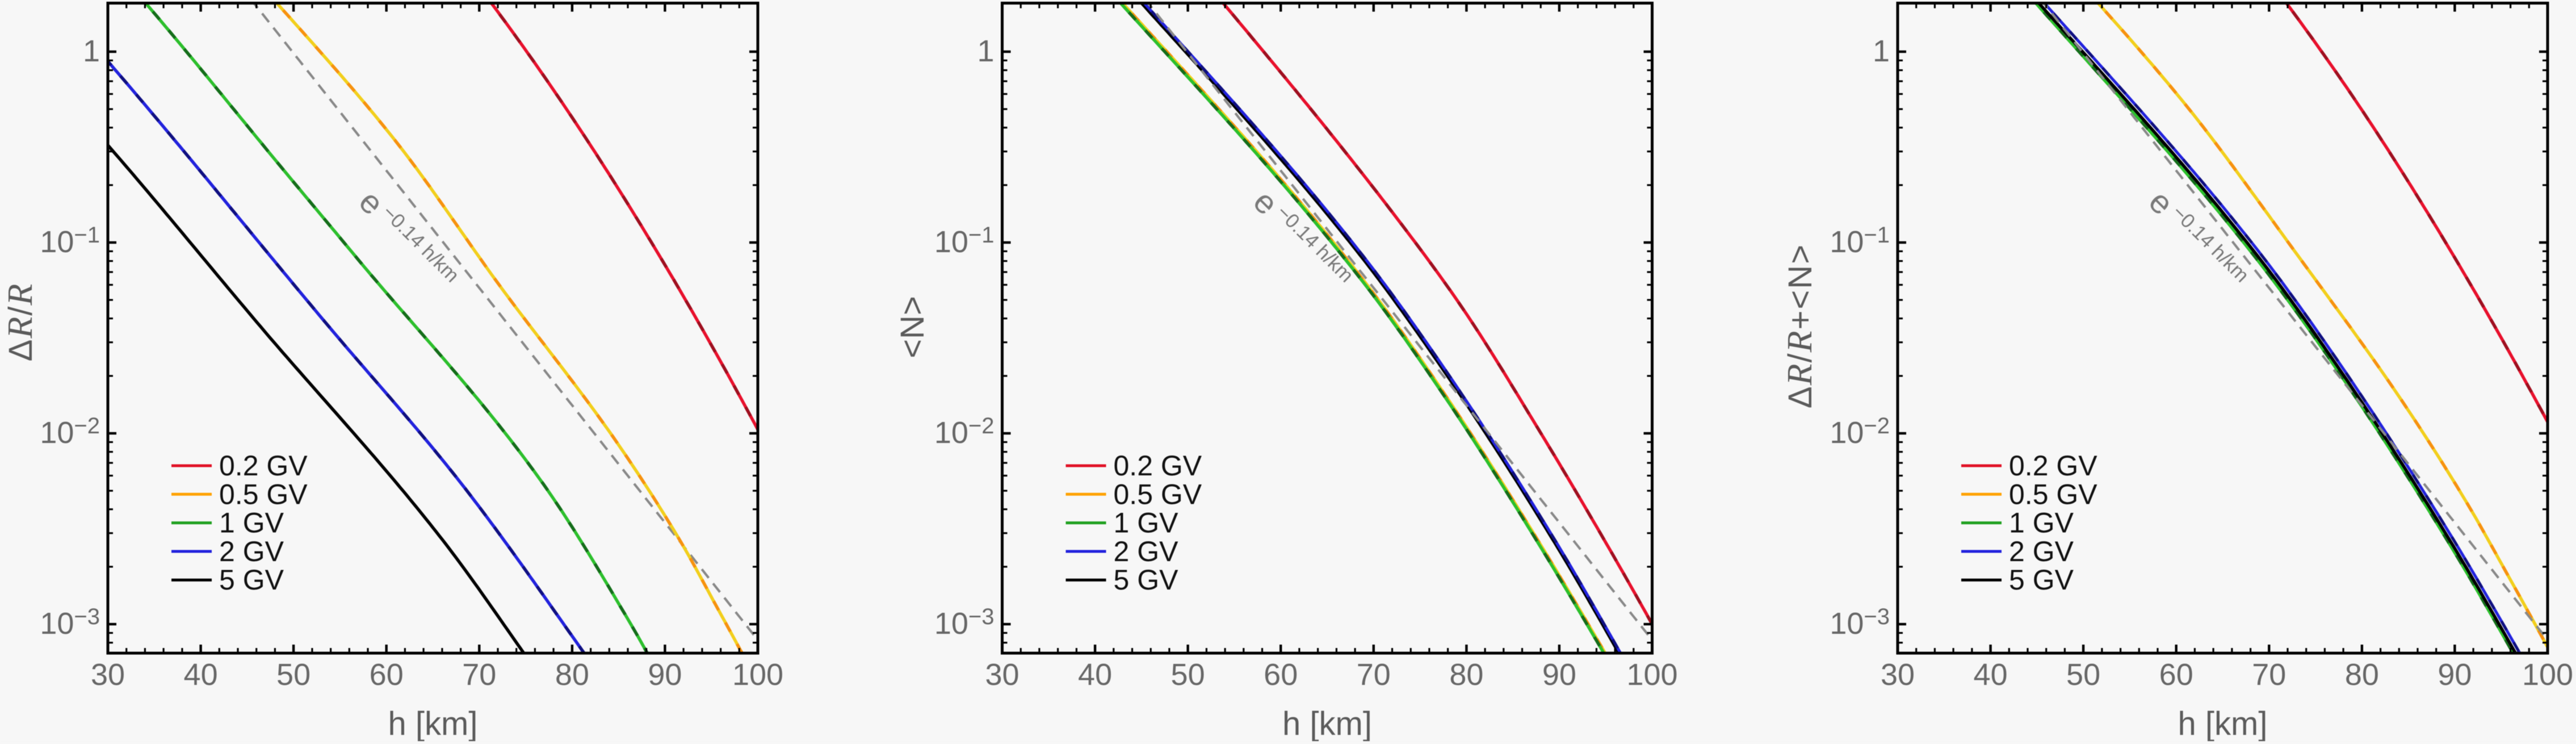  I want to click on svg-text: ΔR/R, so click(21, 322).